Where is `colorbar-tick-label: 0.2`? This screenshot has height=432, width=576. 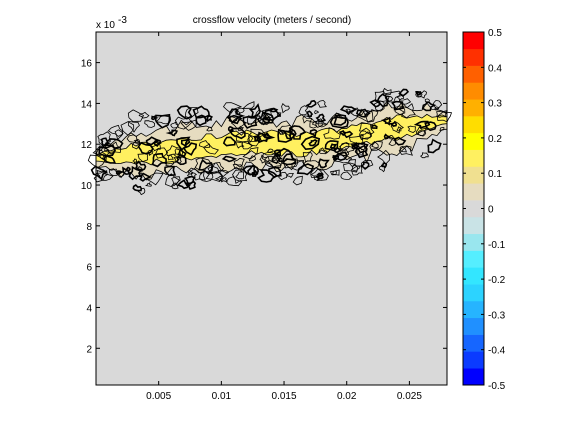 colorbar-tick-label: 0.2 is located at coordinates (495, 139).